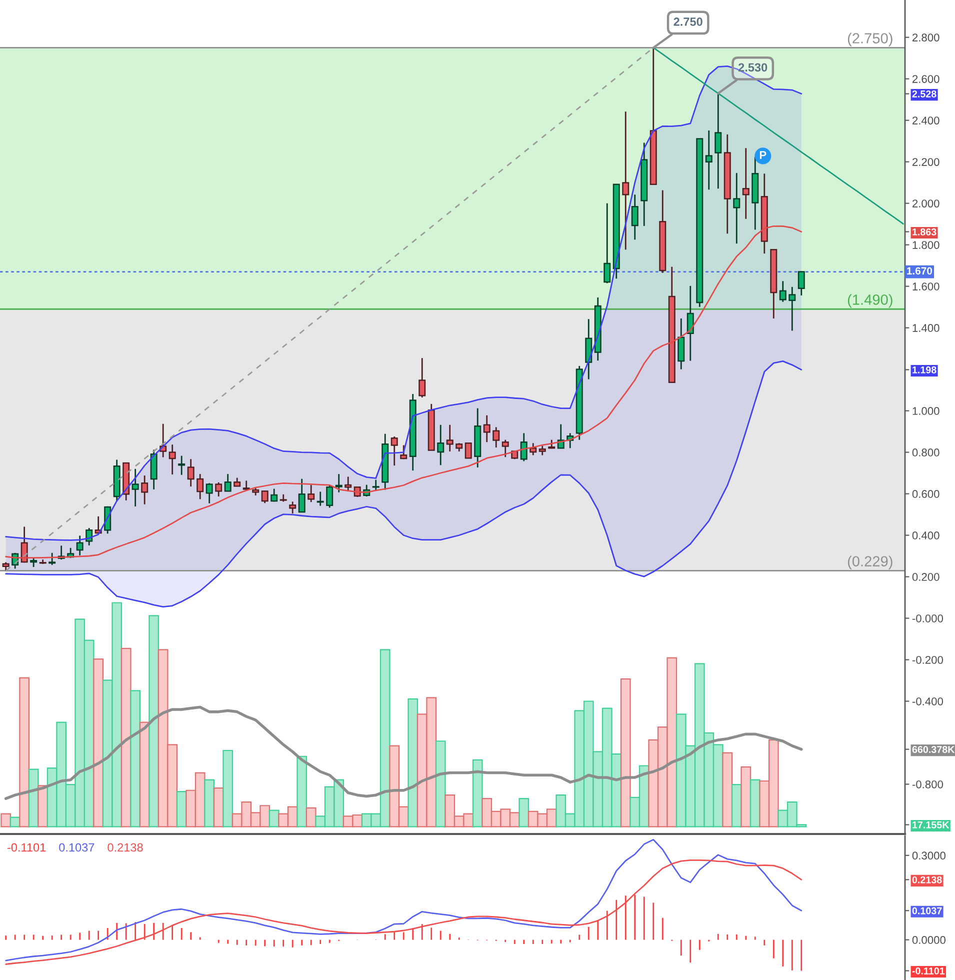  Describe the element at coordinates (926, 204) in the screenshot. I see `y-tick-label: 2.000` at that location.